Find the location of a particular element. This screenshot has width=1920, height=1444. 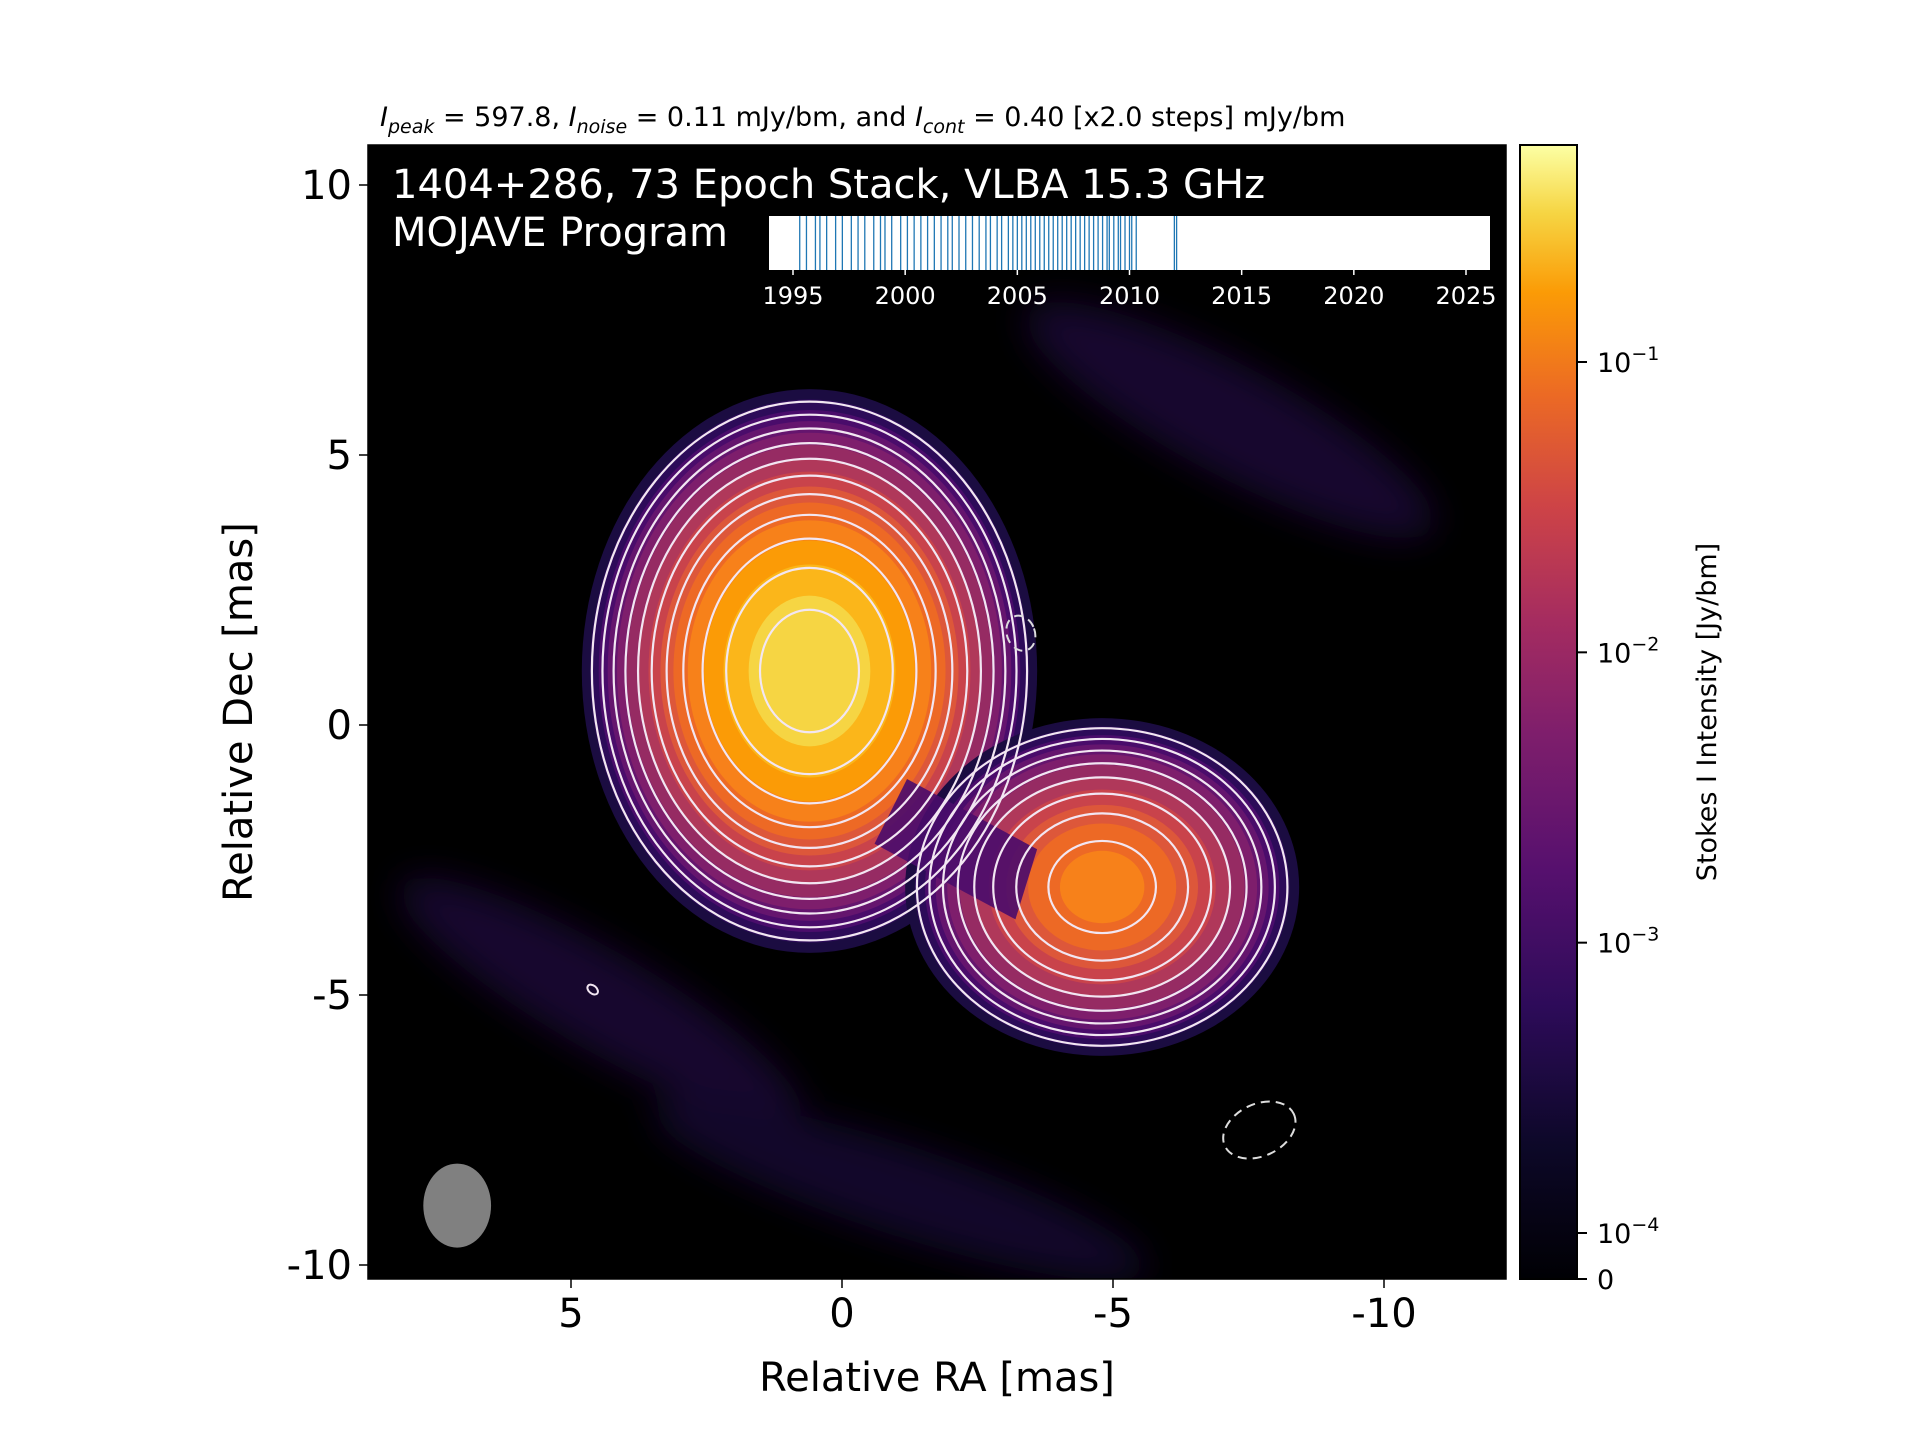

y-tick-label: 5 is located at coordinates (339, 456).